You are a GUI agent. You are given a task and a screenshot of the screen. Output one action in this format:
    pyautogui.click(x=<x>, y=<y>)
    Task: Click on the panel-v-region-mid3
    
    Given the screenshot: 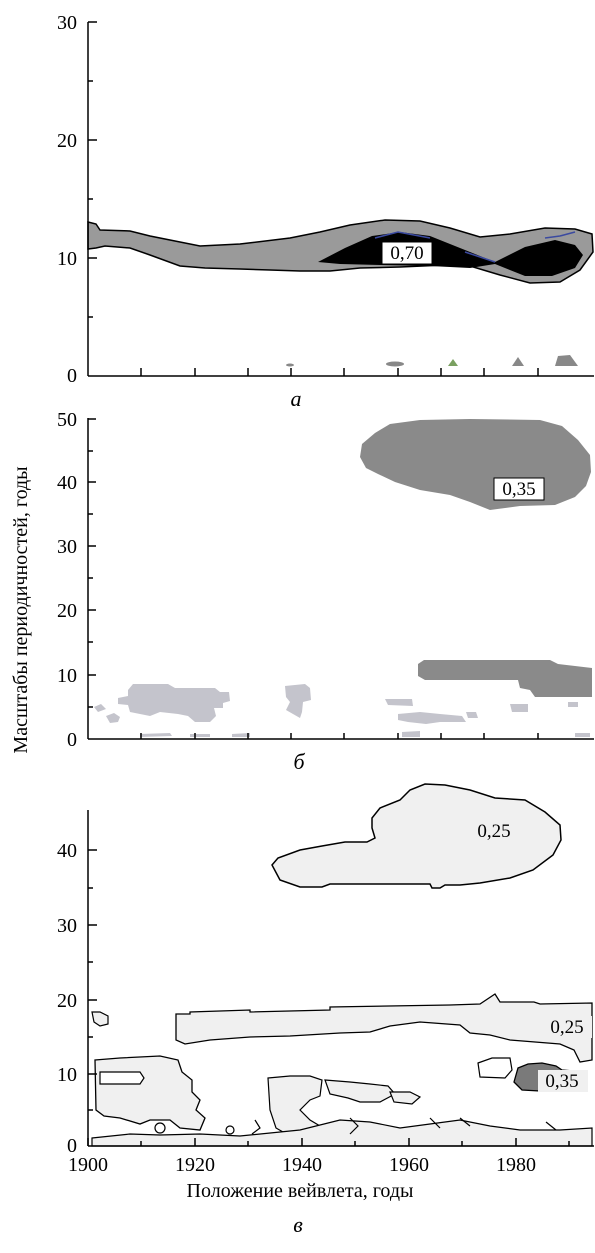 What is the action you would take?
    pyautogui.click(x=405, y=1098)
    